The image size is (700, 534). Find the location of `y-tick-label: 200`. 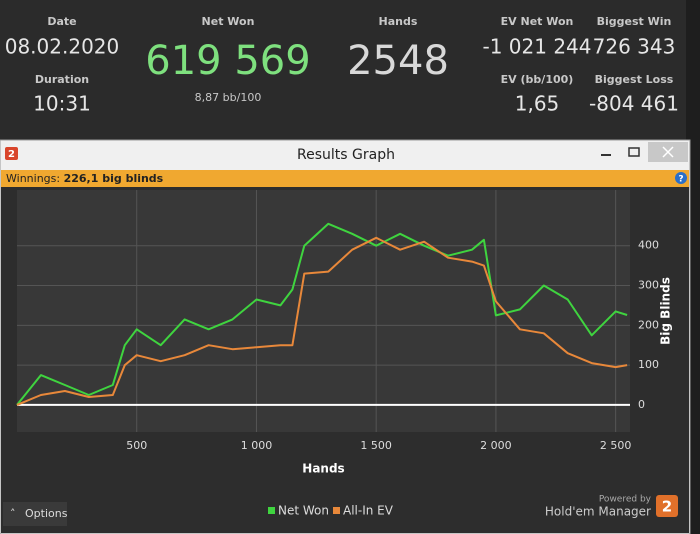

y-tick-label: 200 is located at coordinates (648, 324).